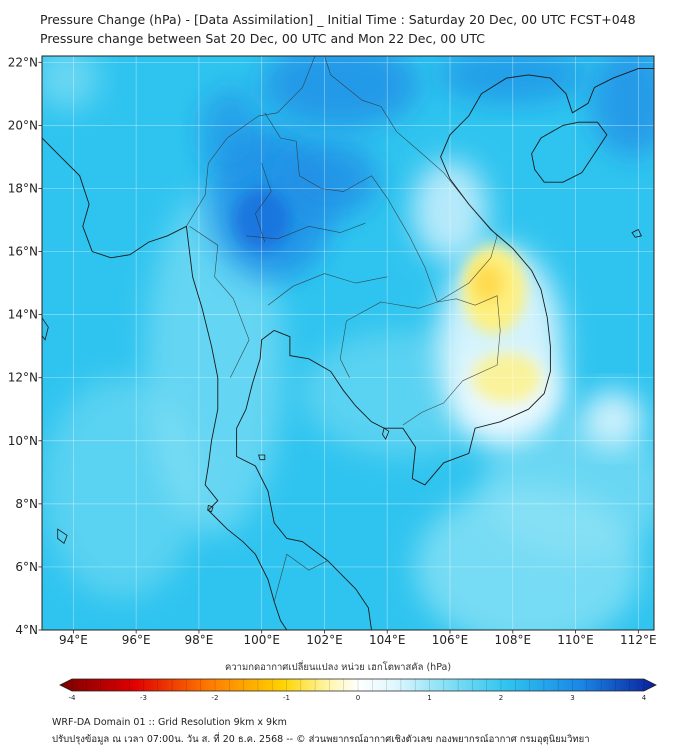  What do you see at coordinates (73, 640) in the screenshot?
I see `lon-tick-label: 94°E` at bounding box center [73, 640].